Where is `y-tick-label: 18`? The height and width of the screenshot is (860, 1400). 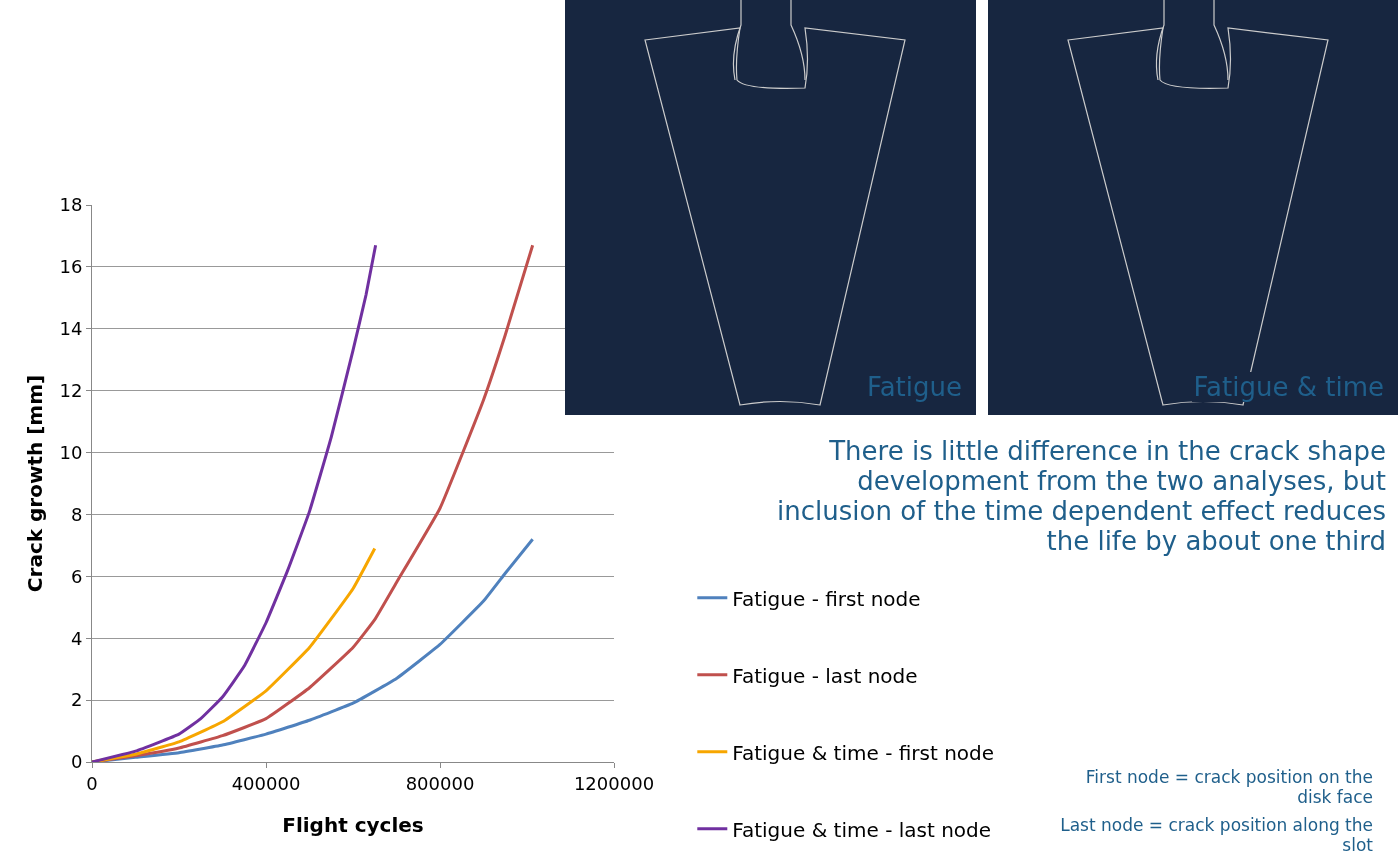 y-tick-label: 18 is located at coordinates (71, 205).